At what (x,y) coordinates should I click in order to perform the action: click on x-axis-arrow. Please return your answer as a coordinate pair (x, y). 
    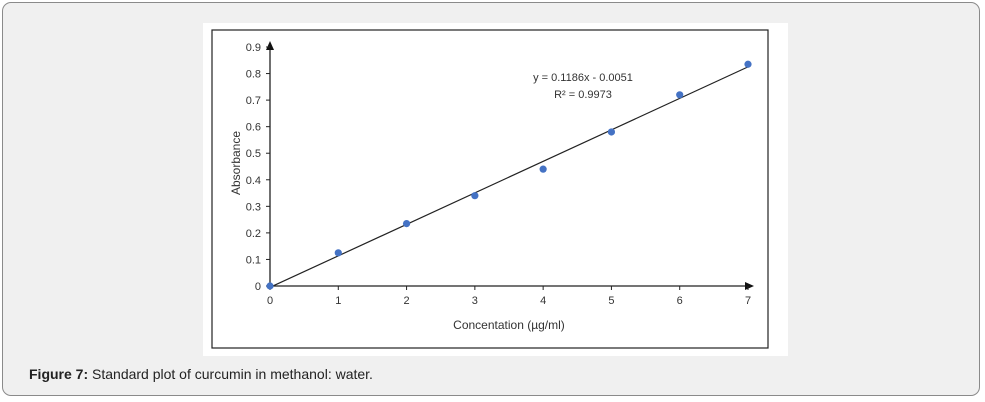
    Looking at the image, I should click on (749, 286).